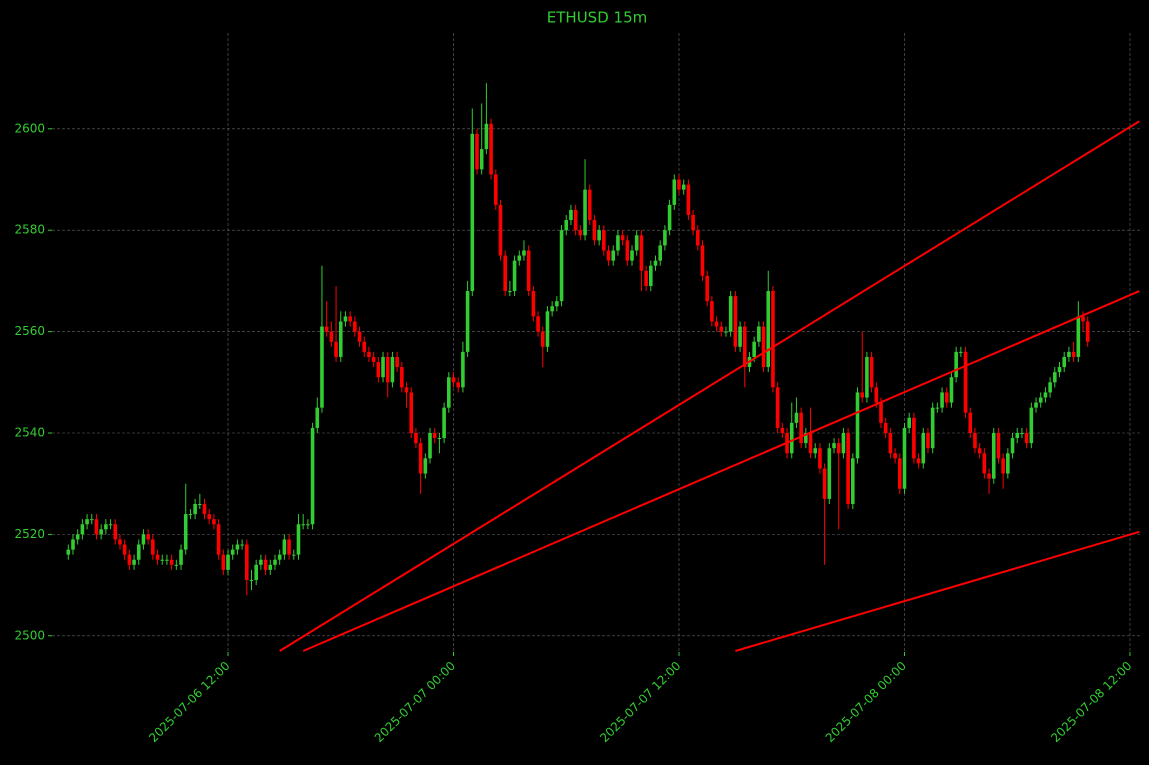  Describe the element at coordinates (866, 702) in the screenshot. I see `x-tick-label: 2025-07-08 00:00` at that location.